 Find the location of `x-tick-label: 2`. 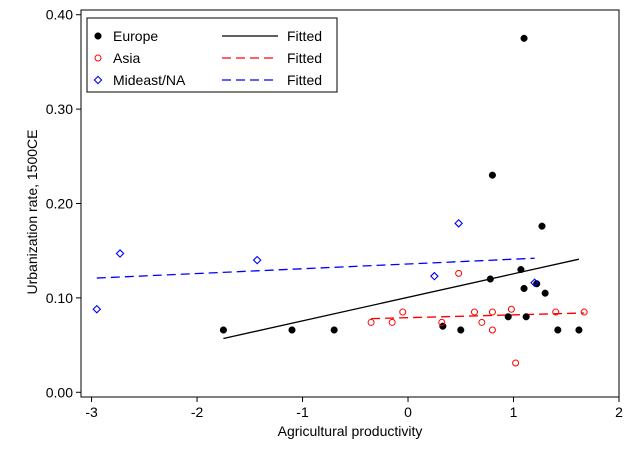

x-tick-label: 2 is located at coordinates (619, 412).